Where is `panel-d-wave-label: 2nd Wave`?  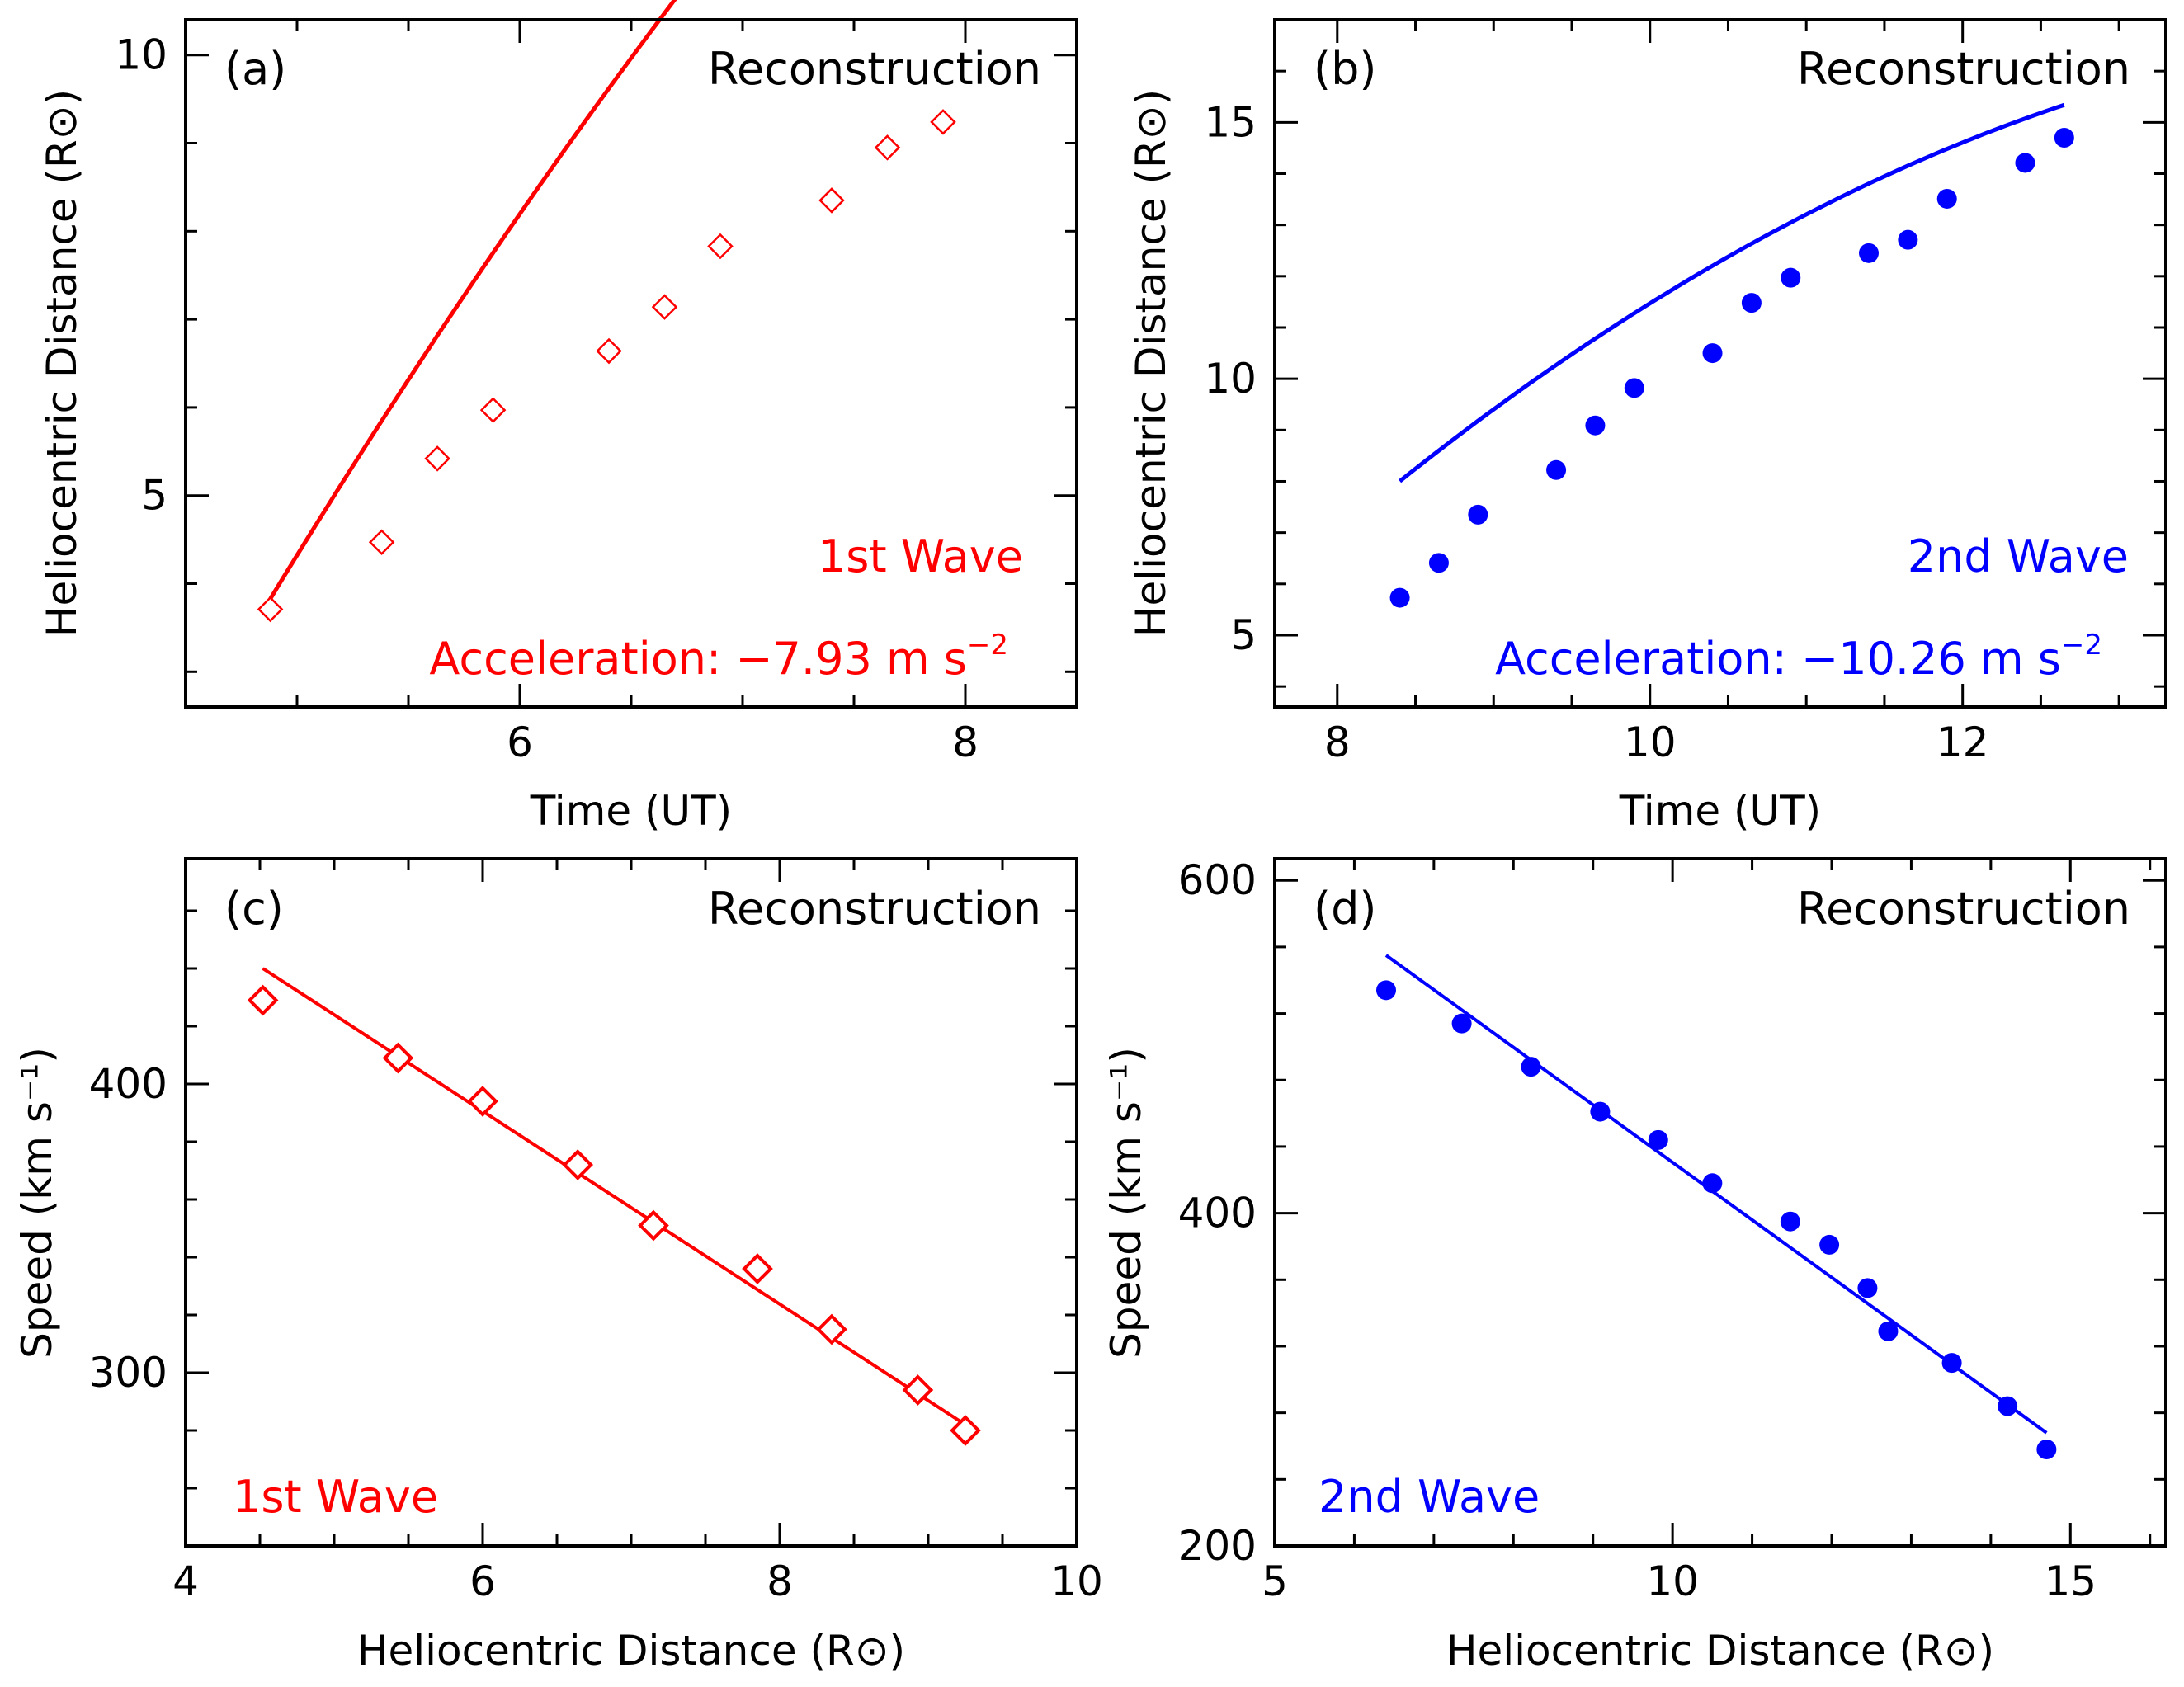
panel-d-wave-label: 2nd Wave is located at coordinates (1429, 1497).